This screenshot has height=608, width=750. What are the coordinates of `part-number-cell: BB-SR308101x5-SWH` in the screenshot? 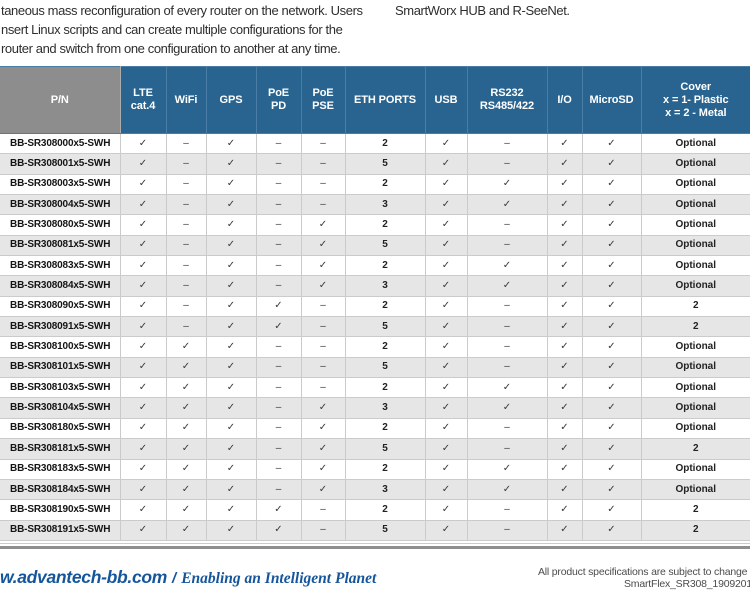 It's located at (60, 367).